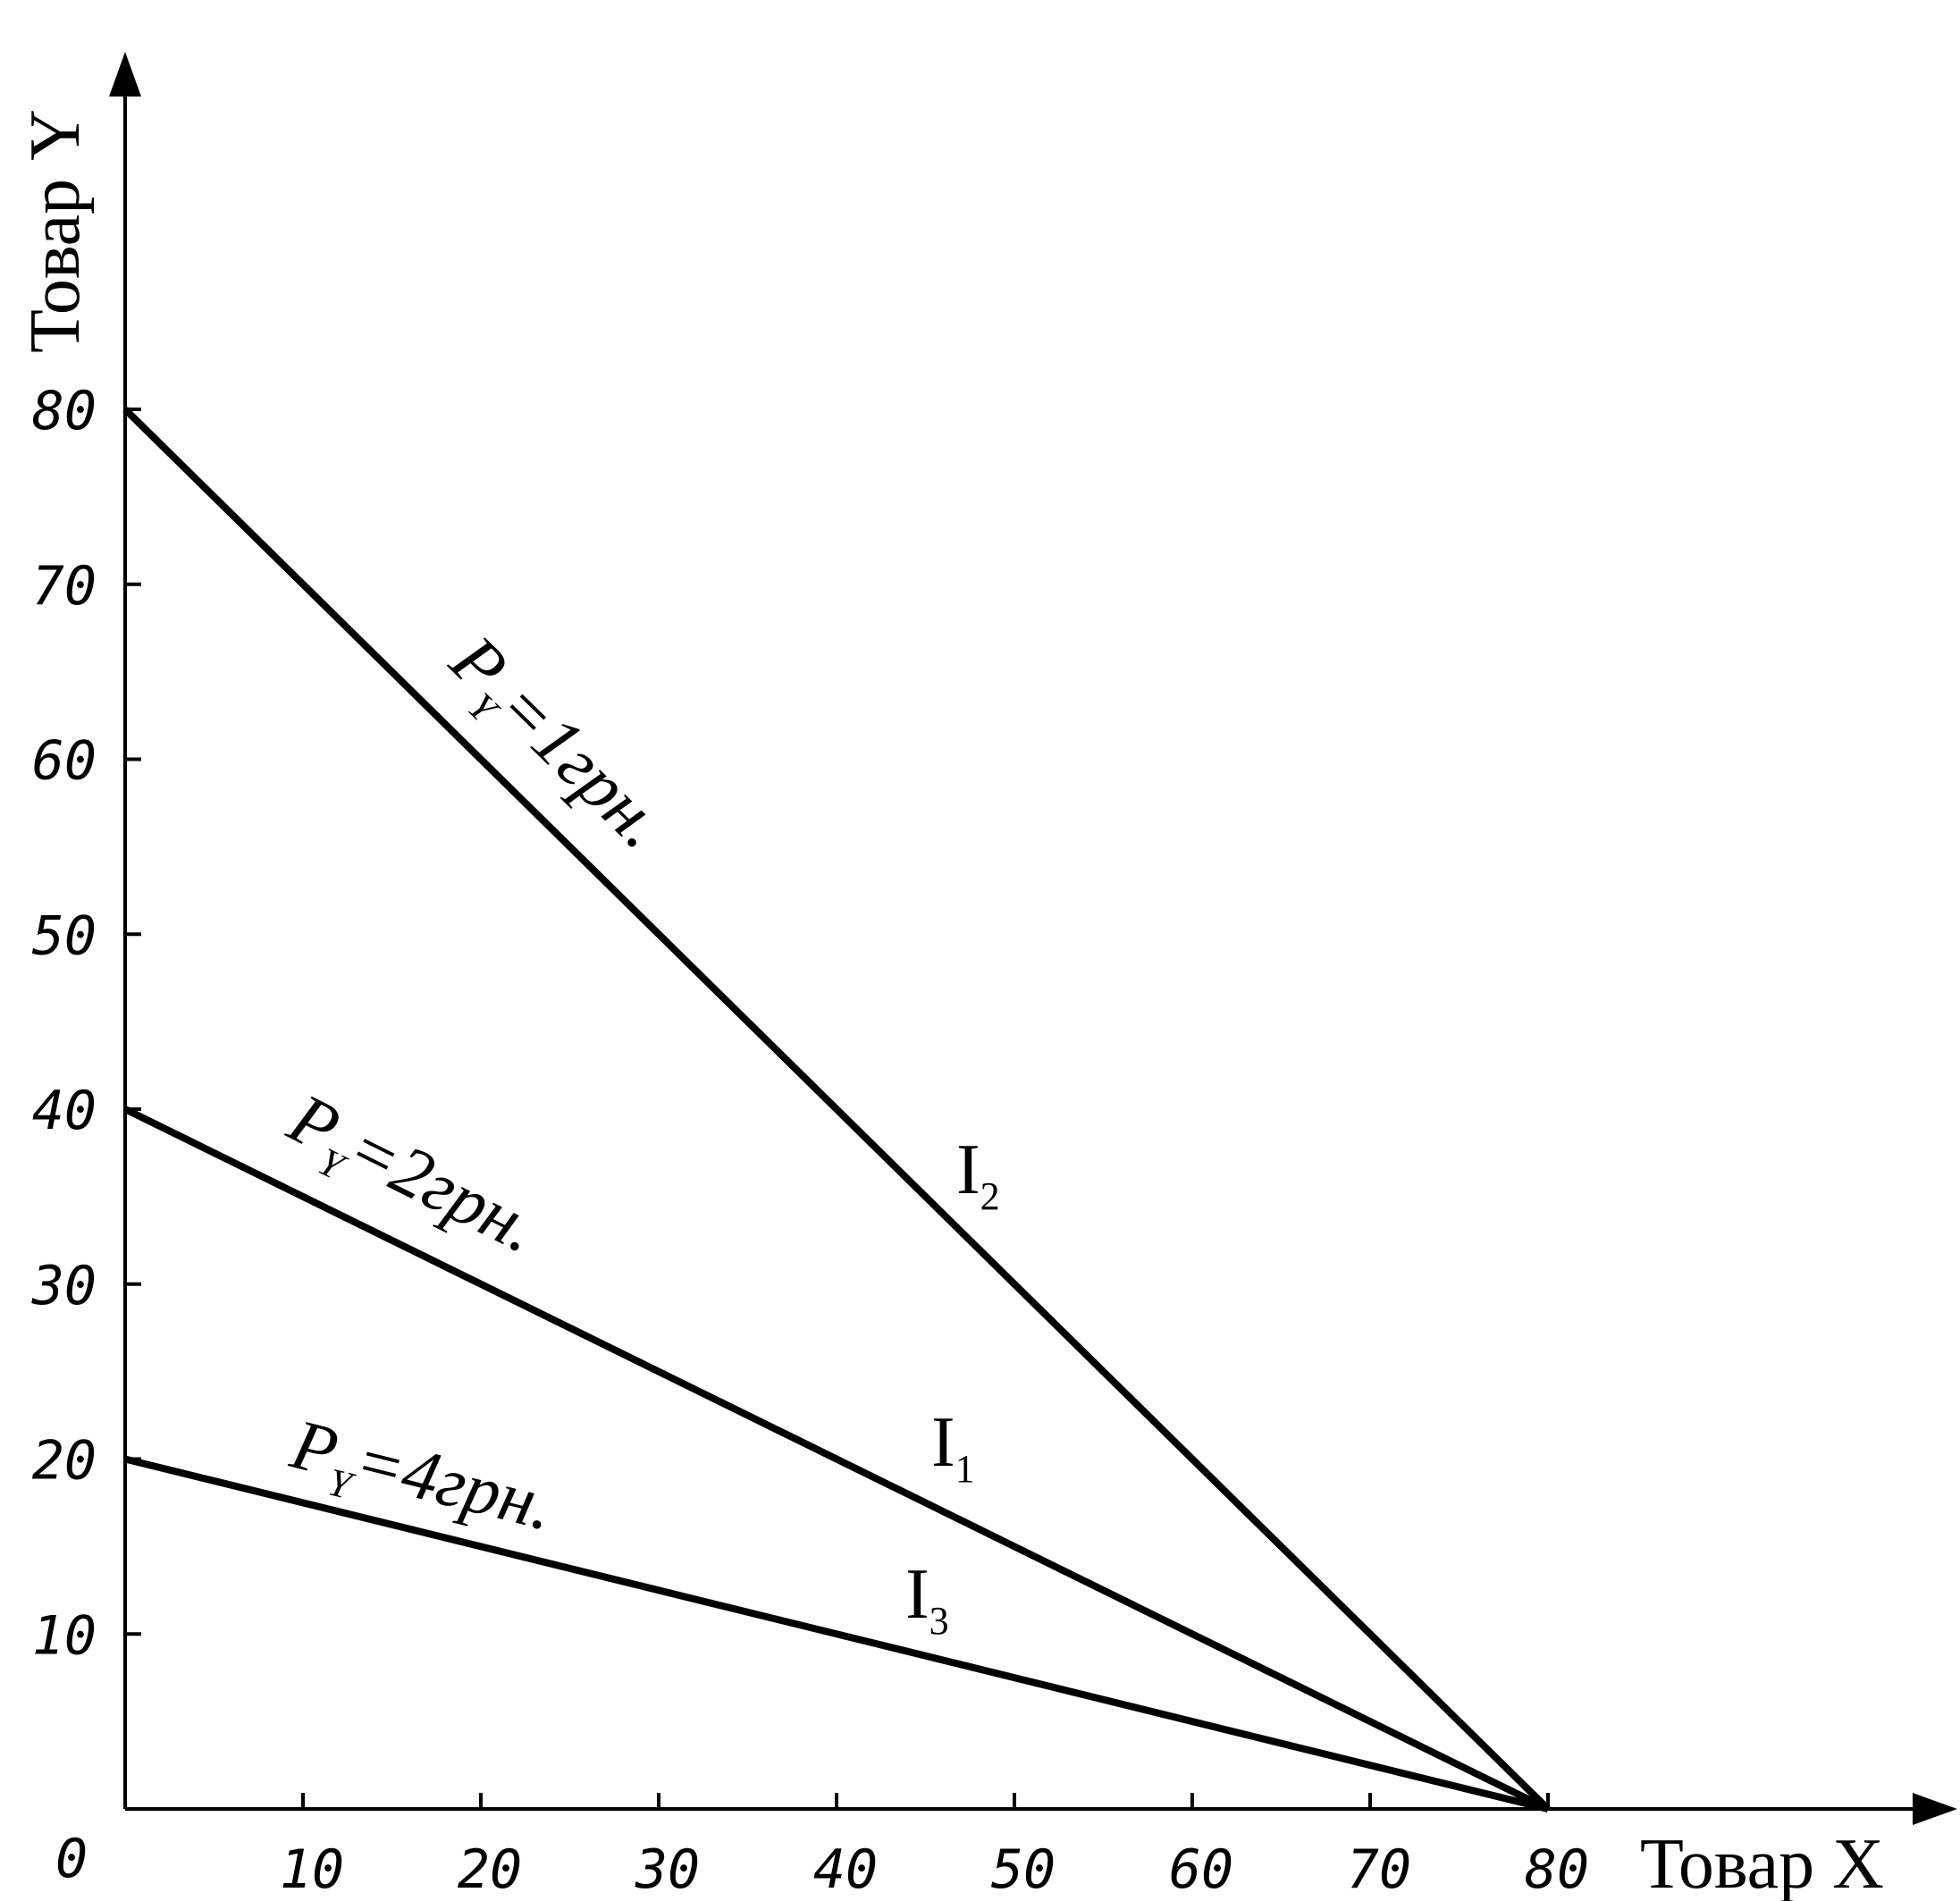 The width and height of the screenshot is (1960, 1901). What do you see at coordinates (845, 1870) in the screenshot?
I see `x-tick-label: 40` at bounding box center [845, 1870].